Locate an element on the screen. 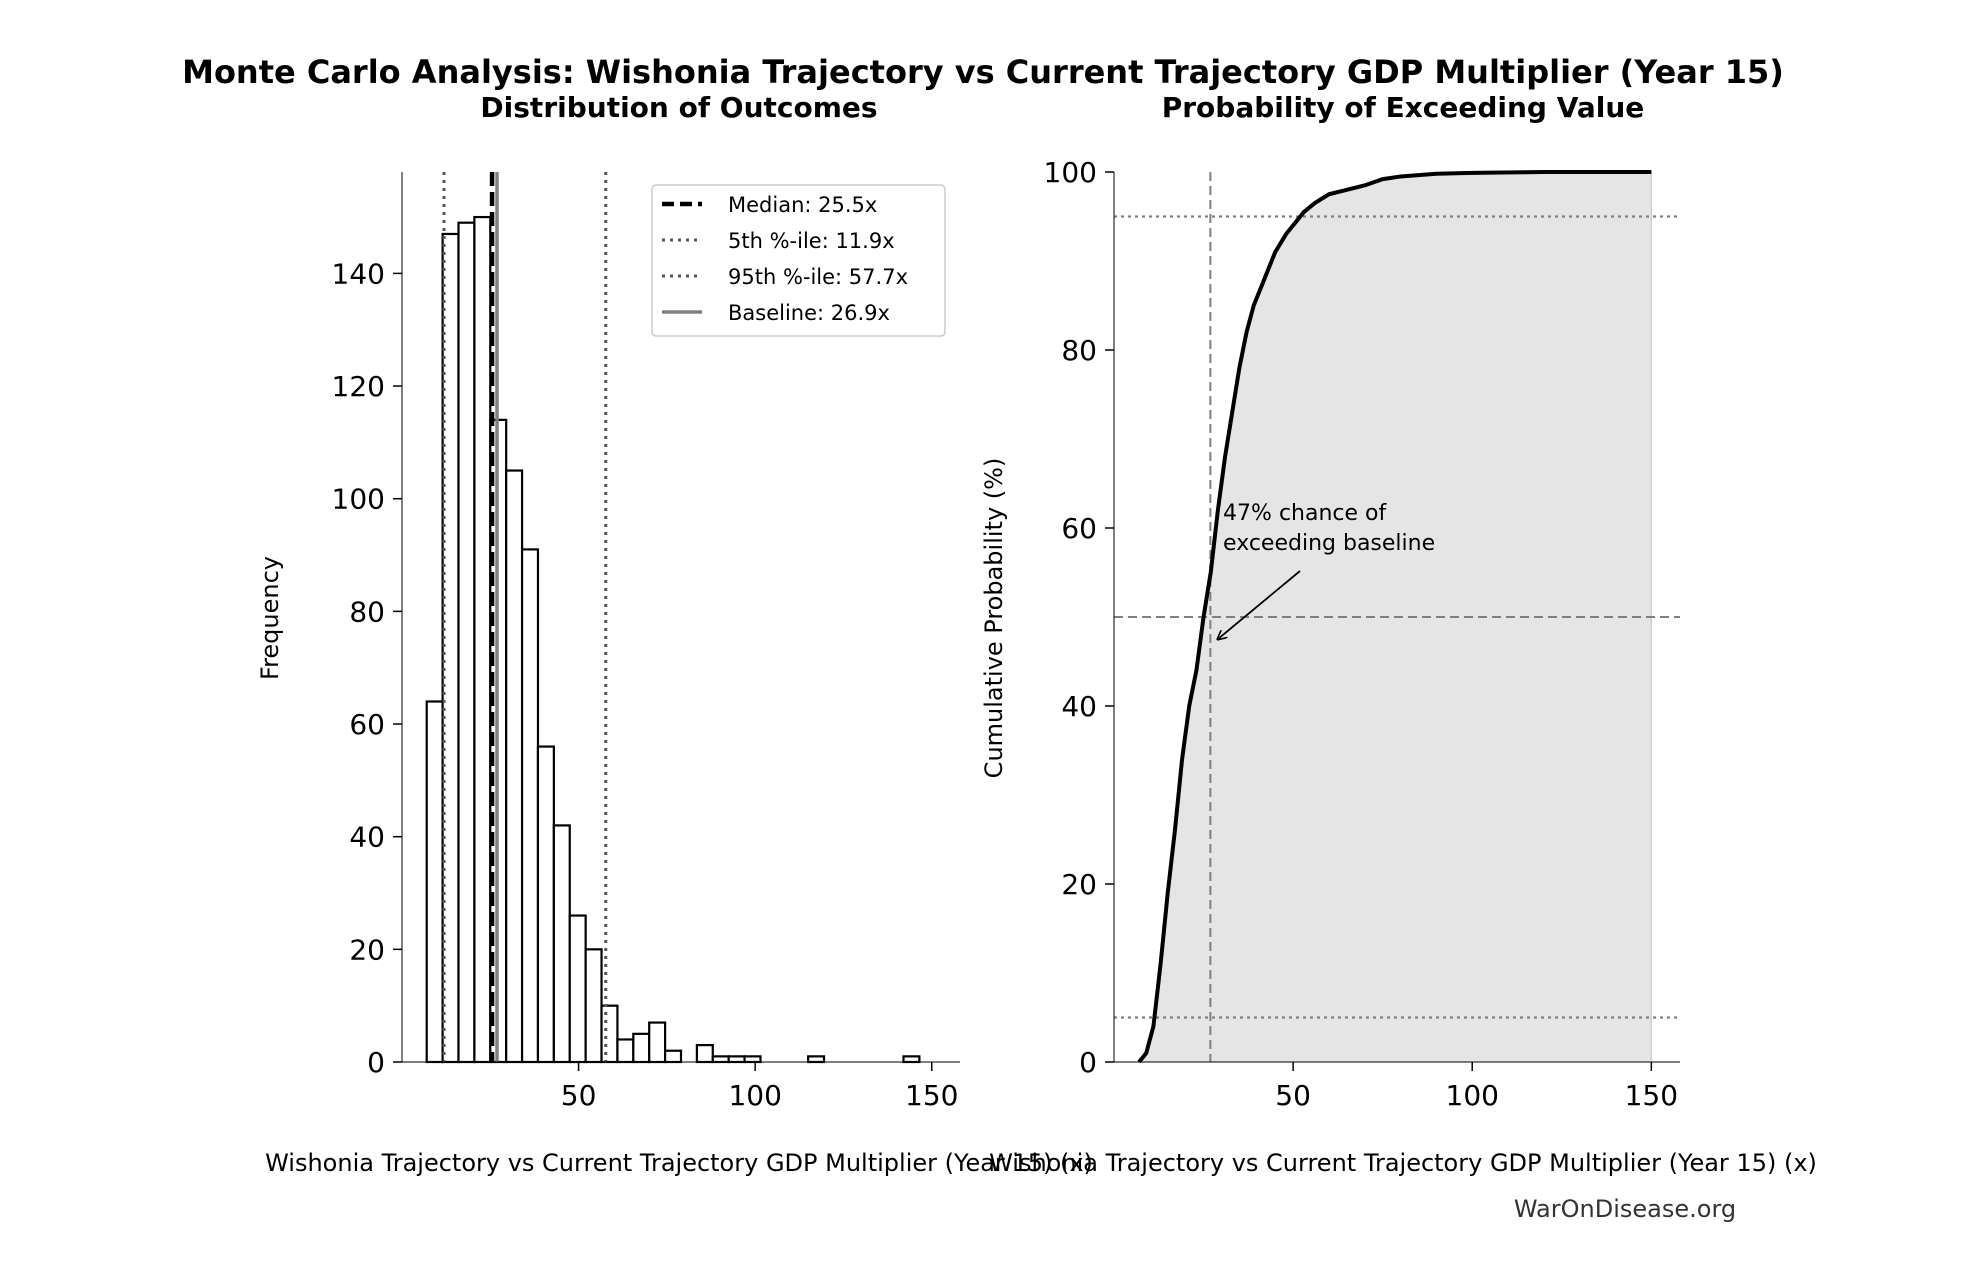  cdf-y-tick-label: 60 is located at coordinates (1079, 528).